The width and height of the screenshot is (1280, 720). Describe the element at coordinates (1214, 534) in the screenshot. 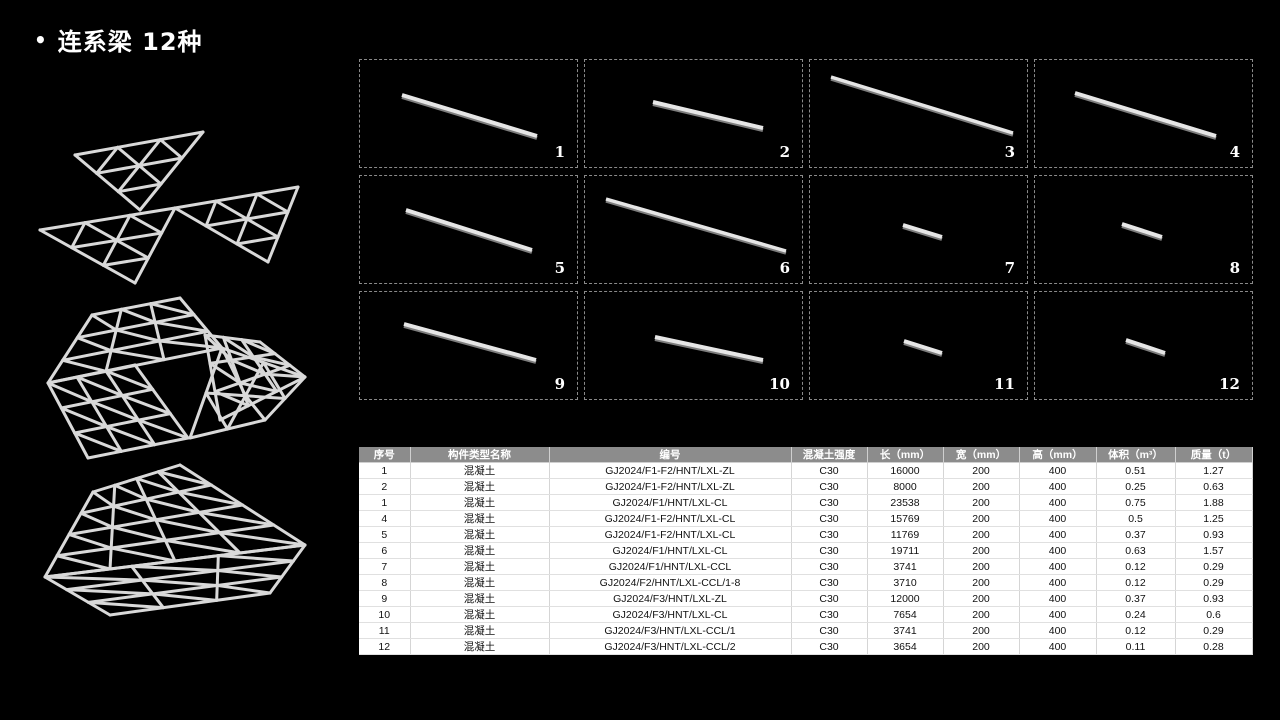

I see `table-cell: 0.93` at that location.